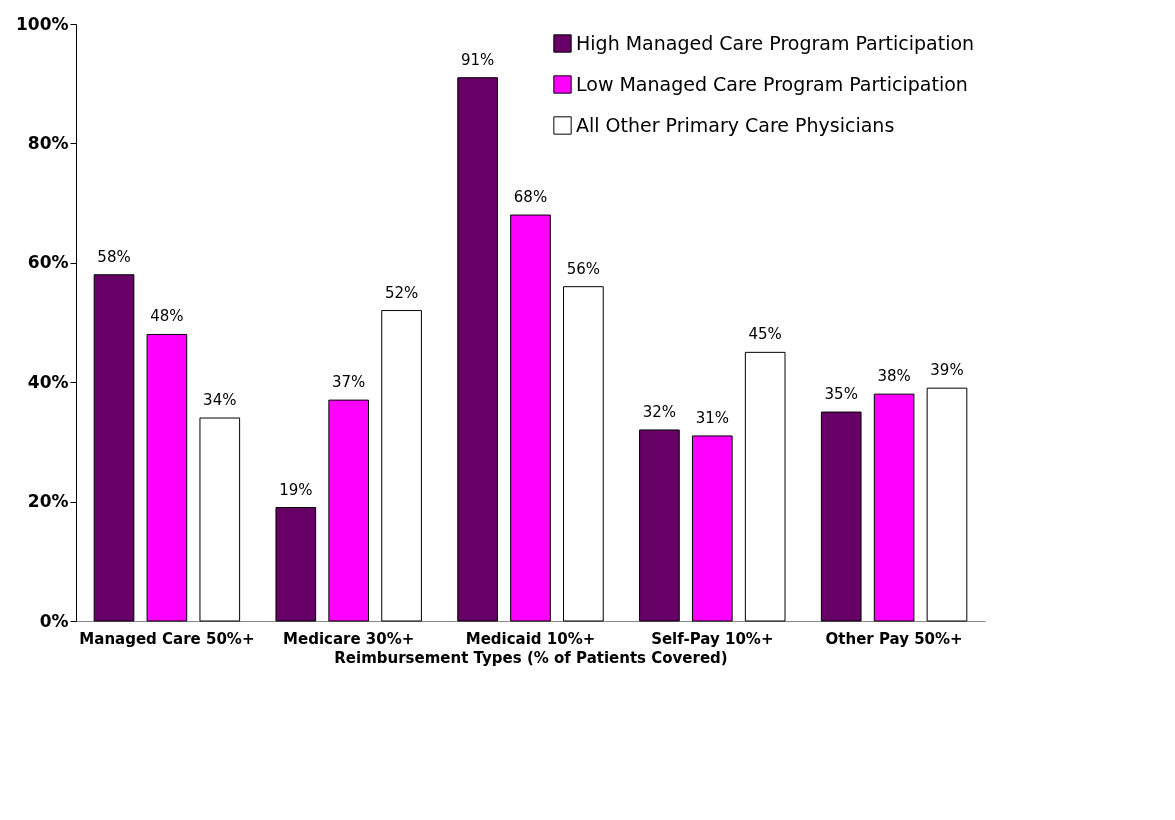  What do you see at coordinates (48, 381) in the screenshot?
I see `y-tick-label: 40%` at bounding box center [48, 381].